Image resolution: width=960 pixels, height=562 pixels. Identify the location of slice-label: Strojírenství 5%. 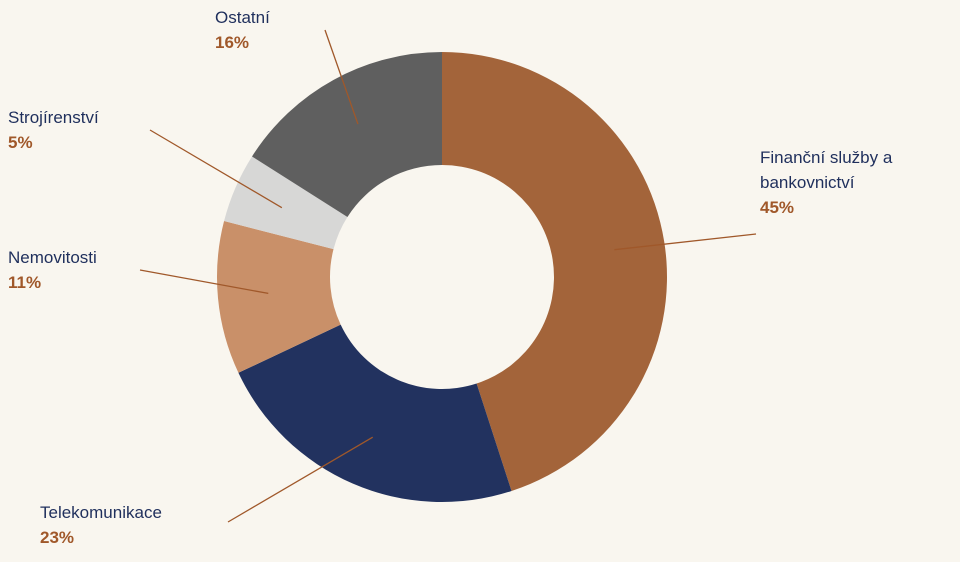
(83, 130).